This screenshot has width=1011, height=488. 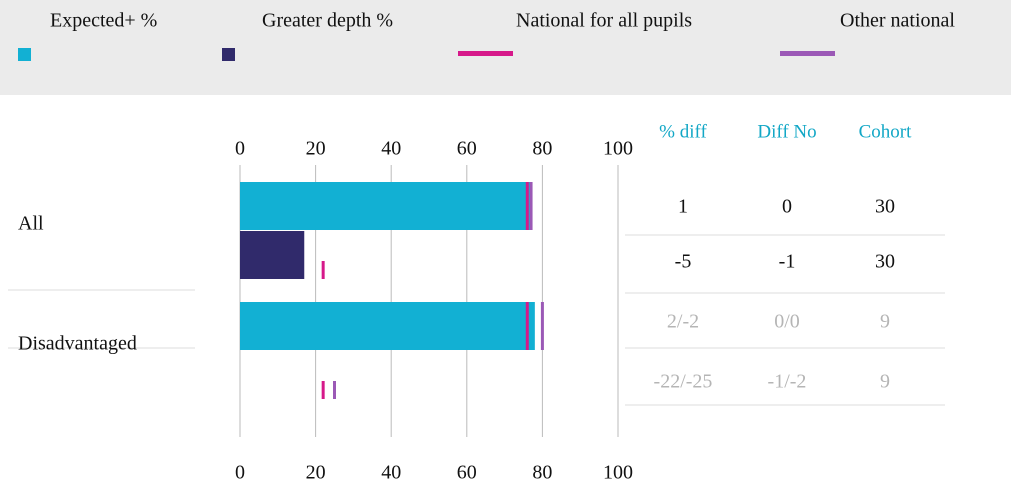 I want to click on category-label: Disadvantaged, so click(x=77, y=344).